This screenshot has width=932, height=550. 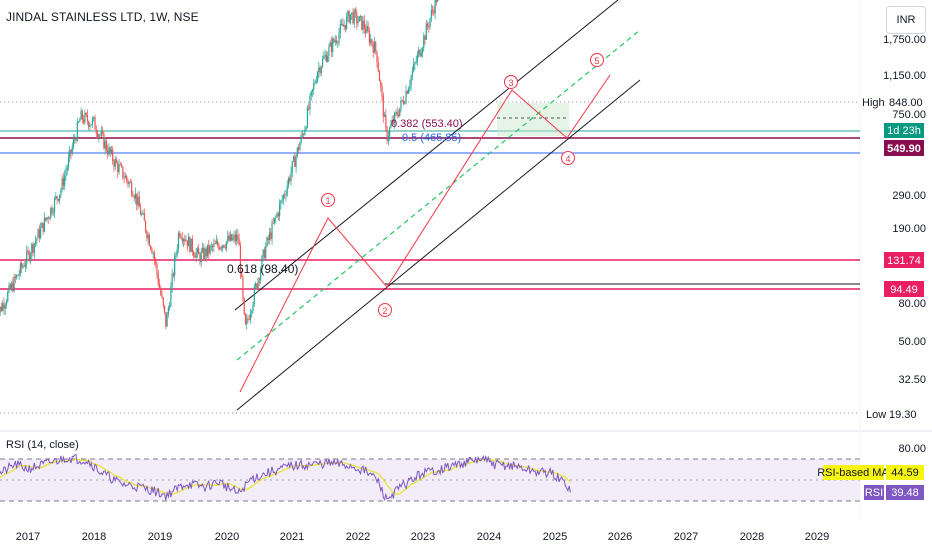 What do you see at coordinates (904, 40) in the screenshot?
I see `y-tick-label: 1,750.00` at bounding box center [904, 40].